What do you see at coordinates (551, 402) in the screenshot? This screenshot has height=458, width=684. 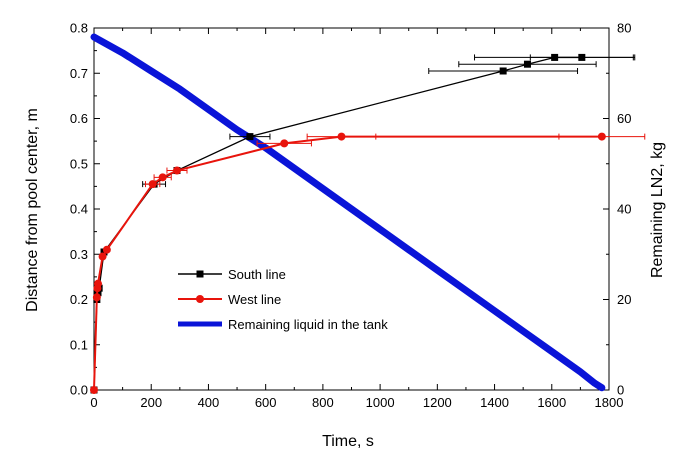 I see `x-tick-label: 1600` at bounding box center [551, 402].